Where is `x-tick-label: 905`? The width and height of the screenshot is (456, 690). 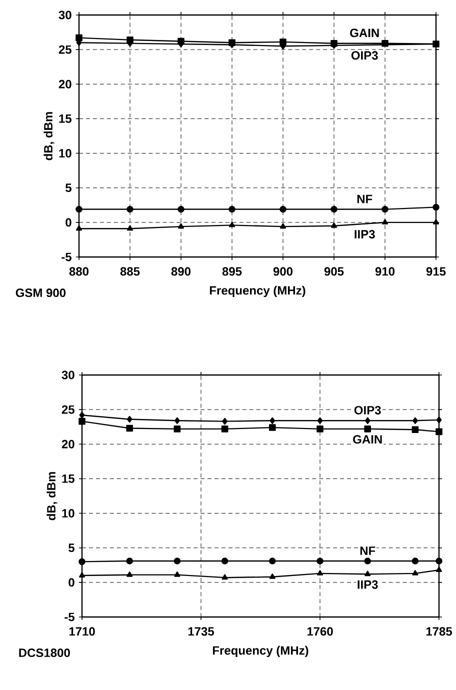 x-tick-label: 905 is located at coordinates (334, 271).